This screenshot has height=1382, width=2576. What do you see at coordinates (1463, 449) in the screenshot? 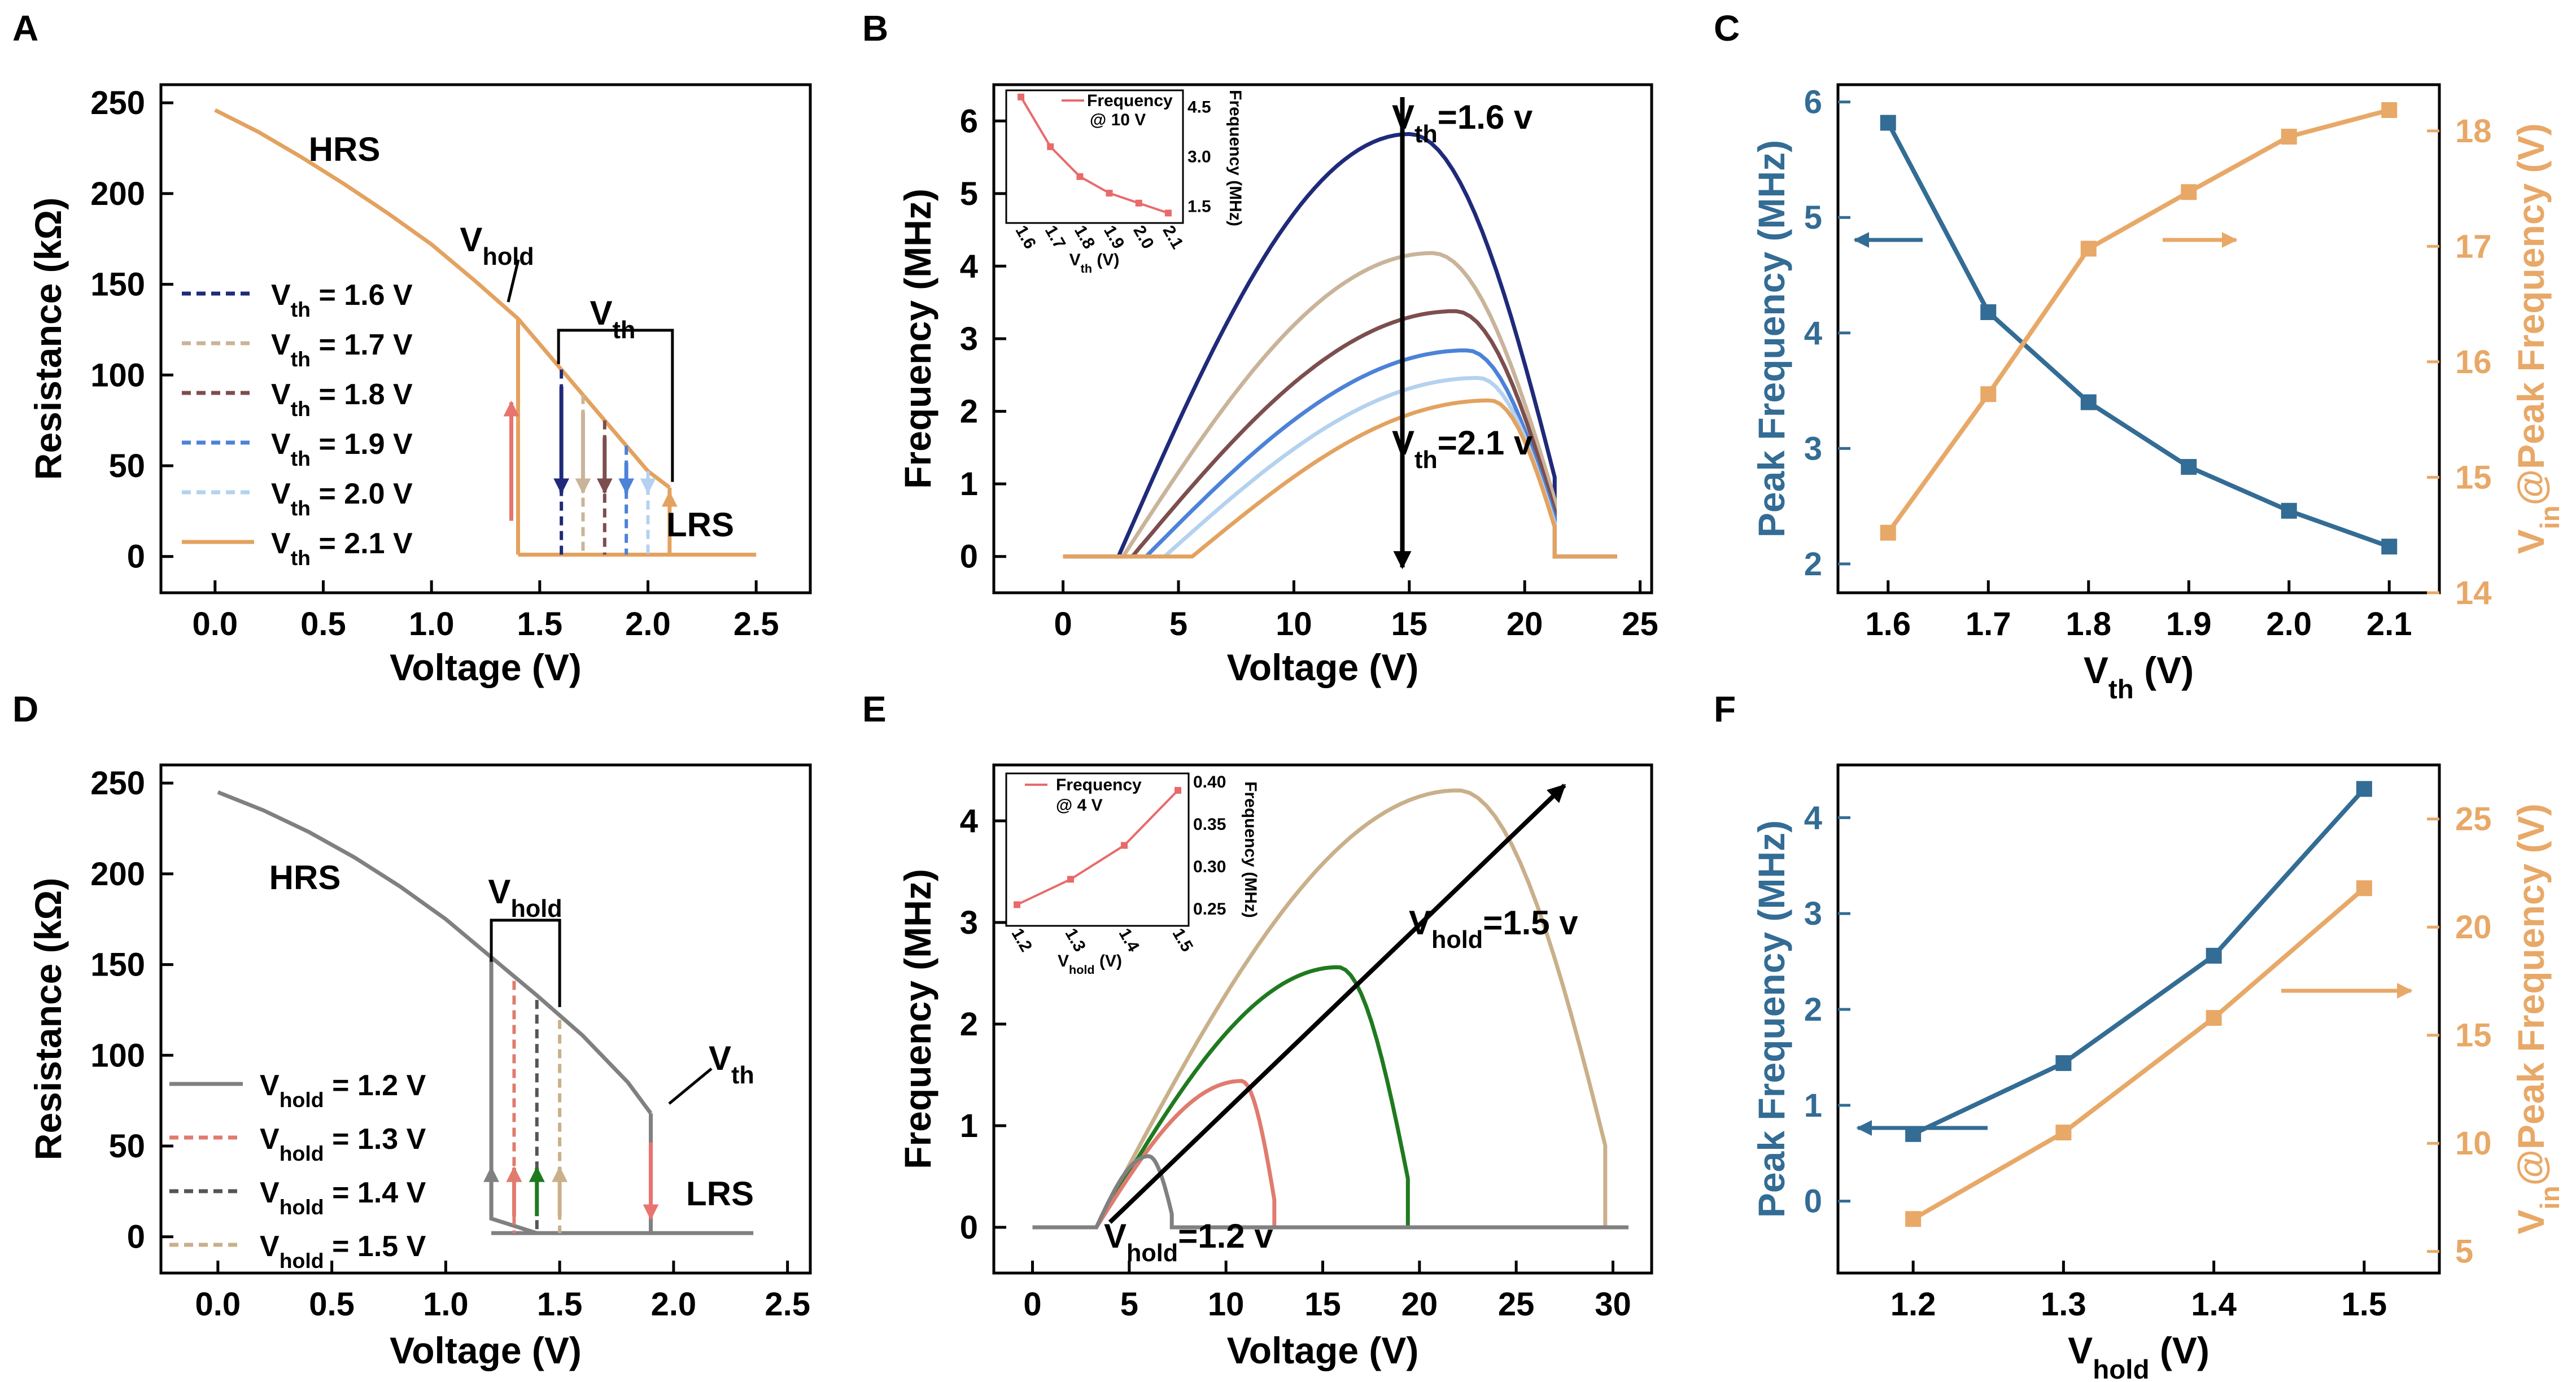
I see `label-vth-bottom: Vth=2.1 v` at bounding box center [1463, 449].